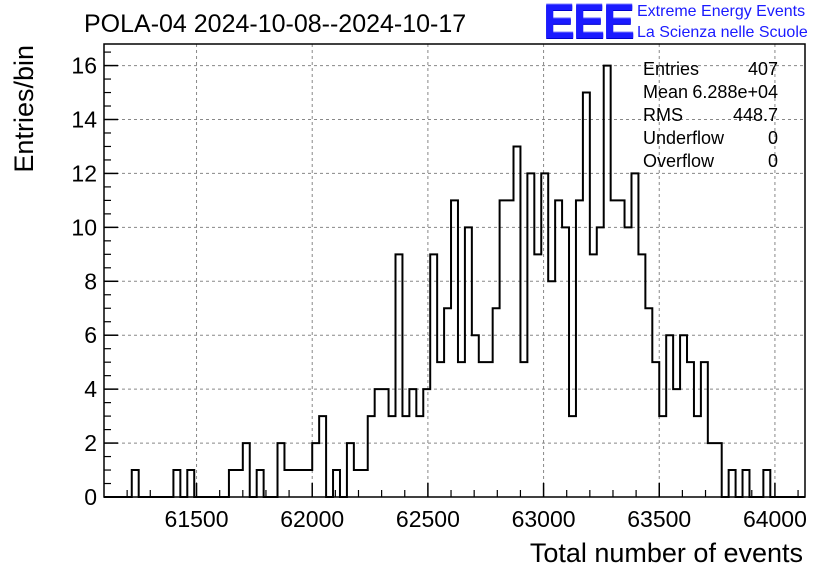  I want to click on stat-mean-label: Mean, so click(666, 92).